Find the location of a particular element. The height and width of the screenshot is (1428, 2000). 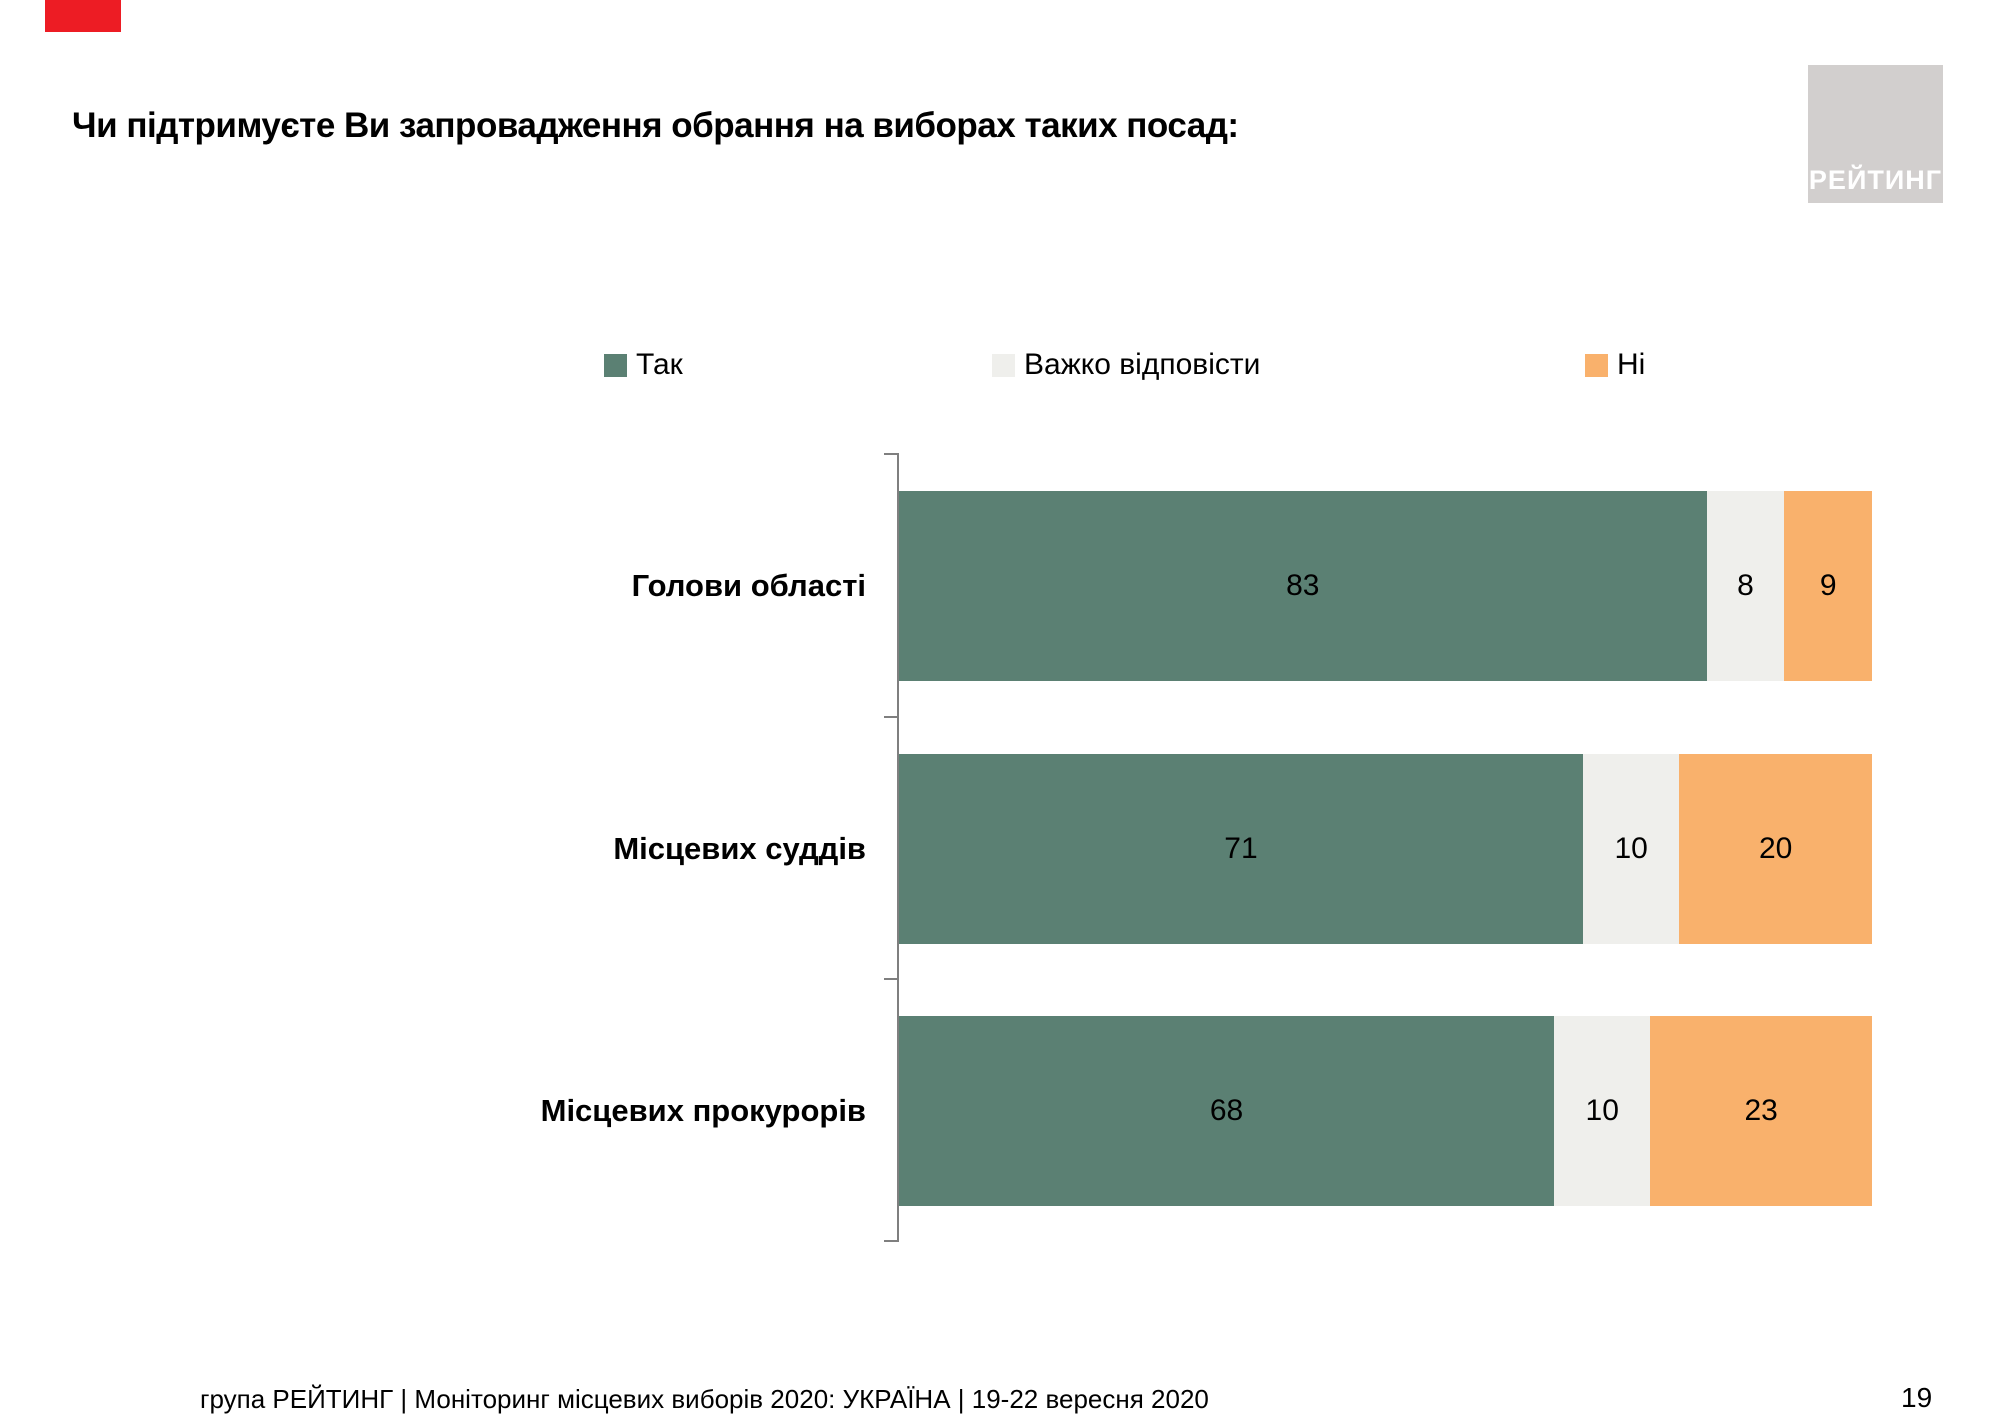

segment-value: 20 is located at coordinates (1775, 848).